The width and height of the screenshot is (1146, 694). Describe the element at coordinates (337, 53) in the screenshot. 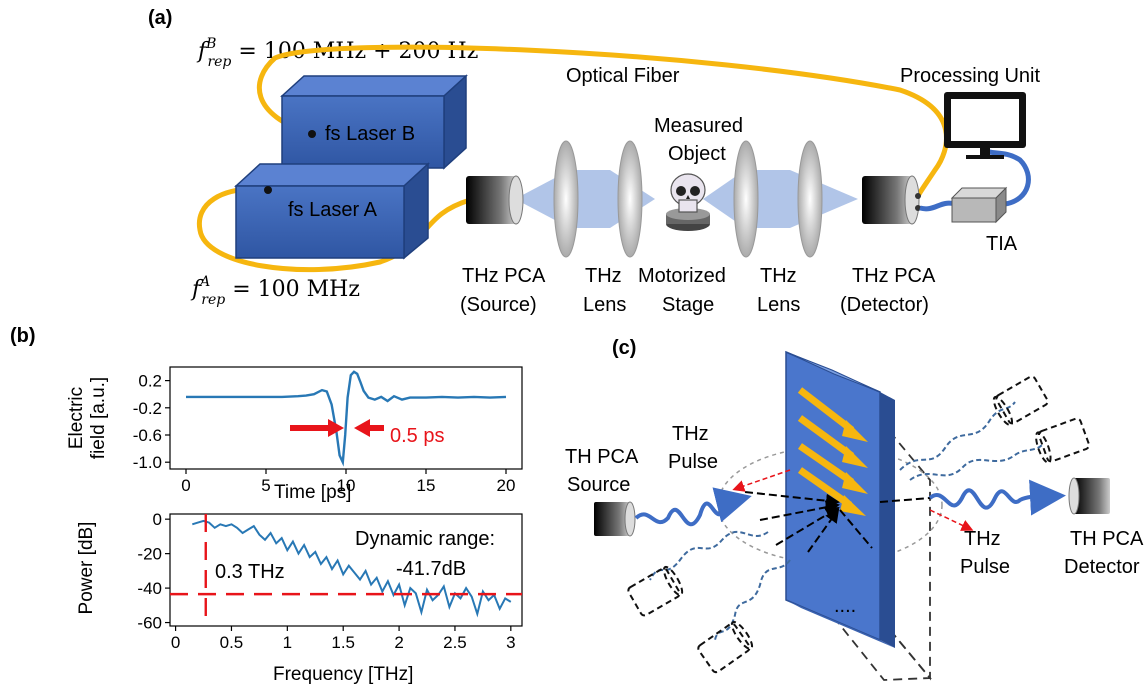

I see `freq-b-label: fB rep = 100 MHz + 200 Hz` at that location.